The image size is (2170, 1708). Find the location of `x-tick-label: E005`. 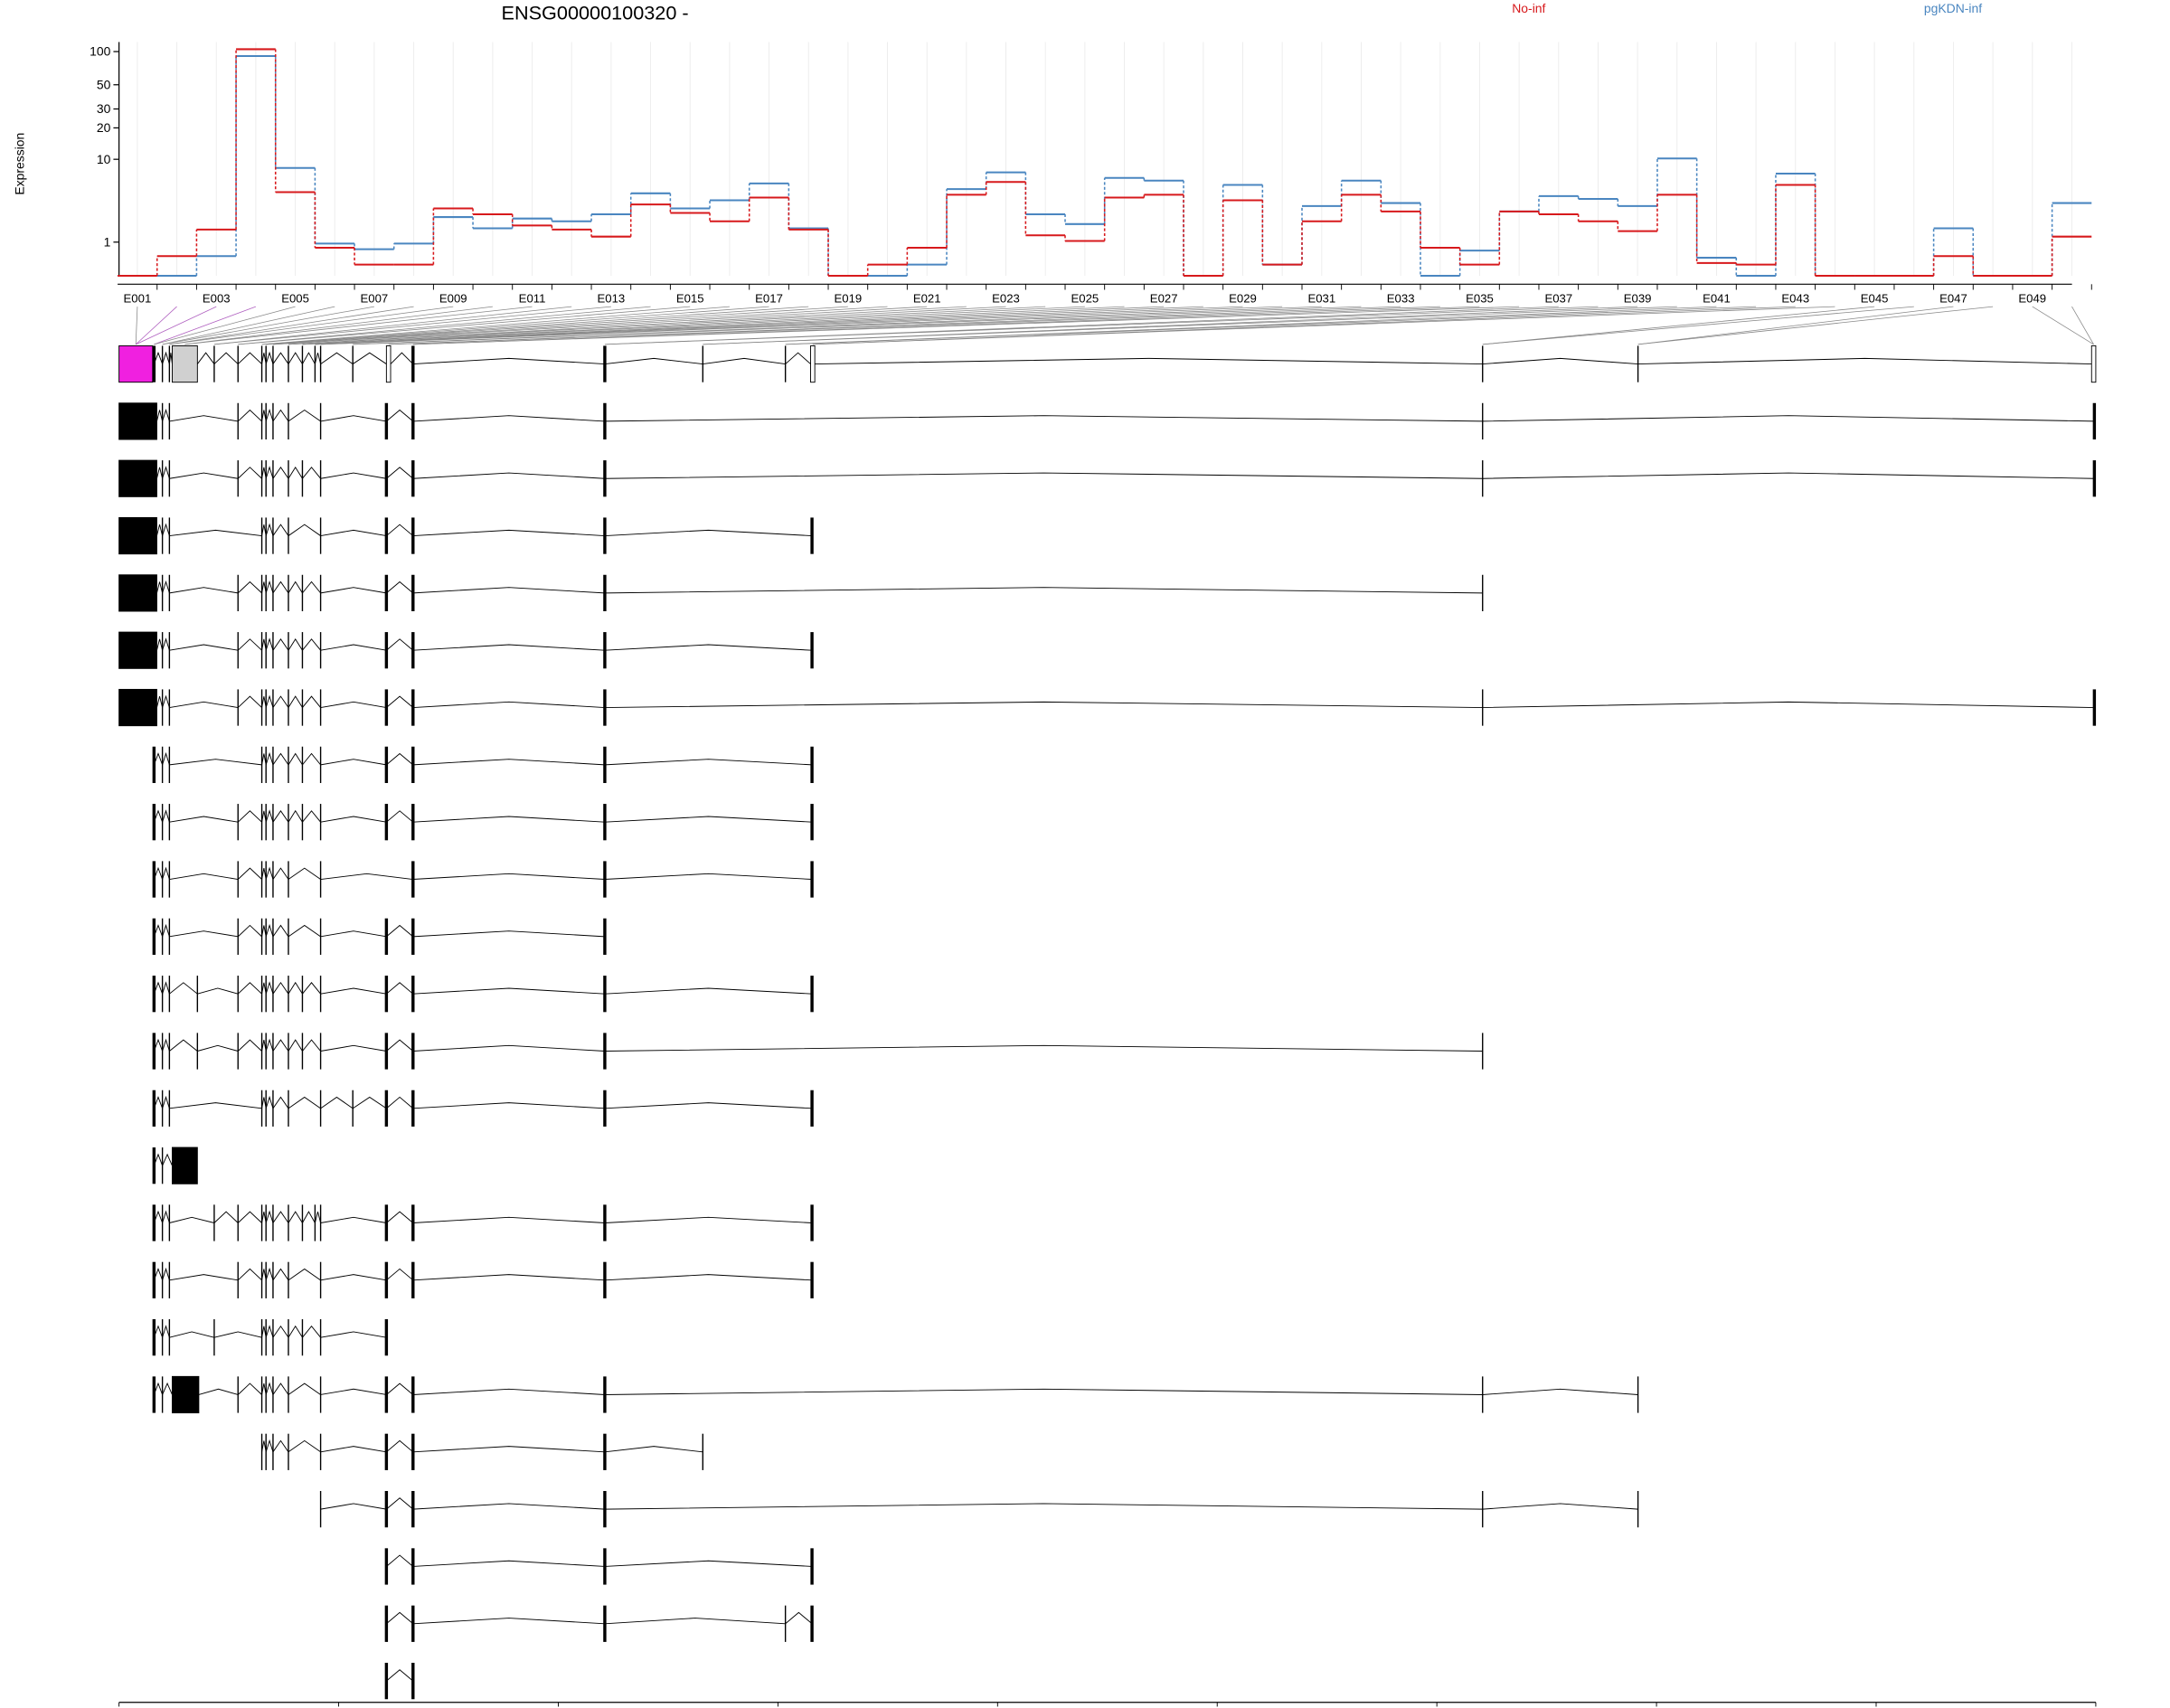

x-tick-label: E005 is located at coordinates (295, 298).